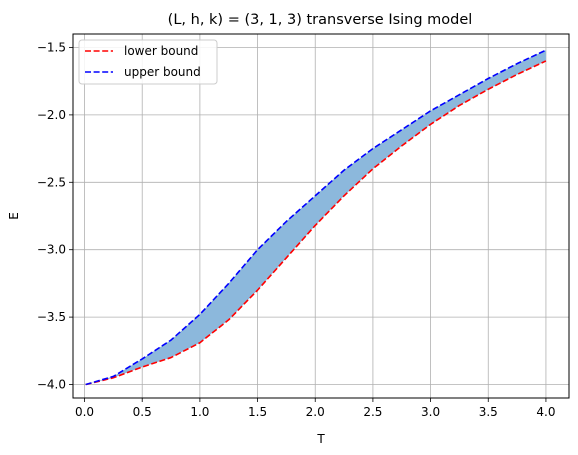 The image size is (578, 455). What do you see at coordinates (51, 385) in the screenshot?
I see `y-tick-label: −4.0` at bounding box center [51, 385].